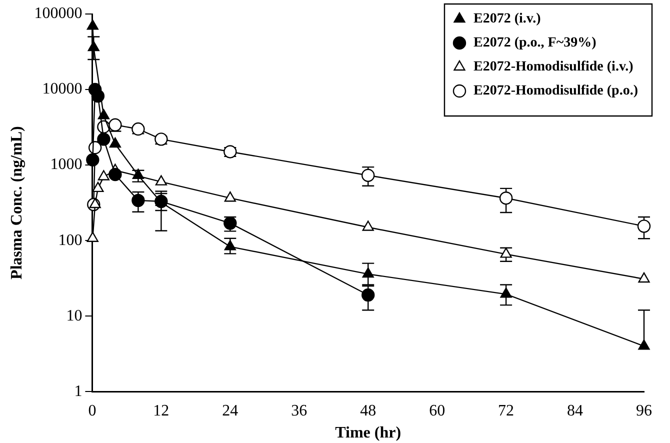  What do you see at coordinates (70, 240) in the screenshot?
I see `y-tick-label: 100` at bounding box center [70, 240].